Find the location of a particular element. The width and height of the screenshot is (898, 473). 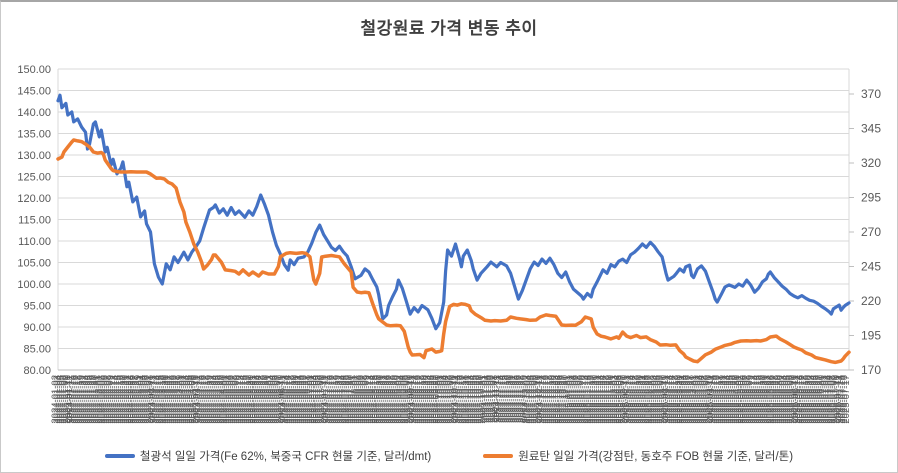

svg-text: 270 is located at coordinates (871, 232).